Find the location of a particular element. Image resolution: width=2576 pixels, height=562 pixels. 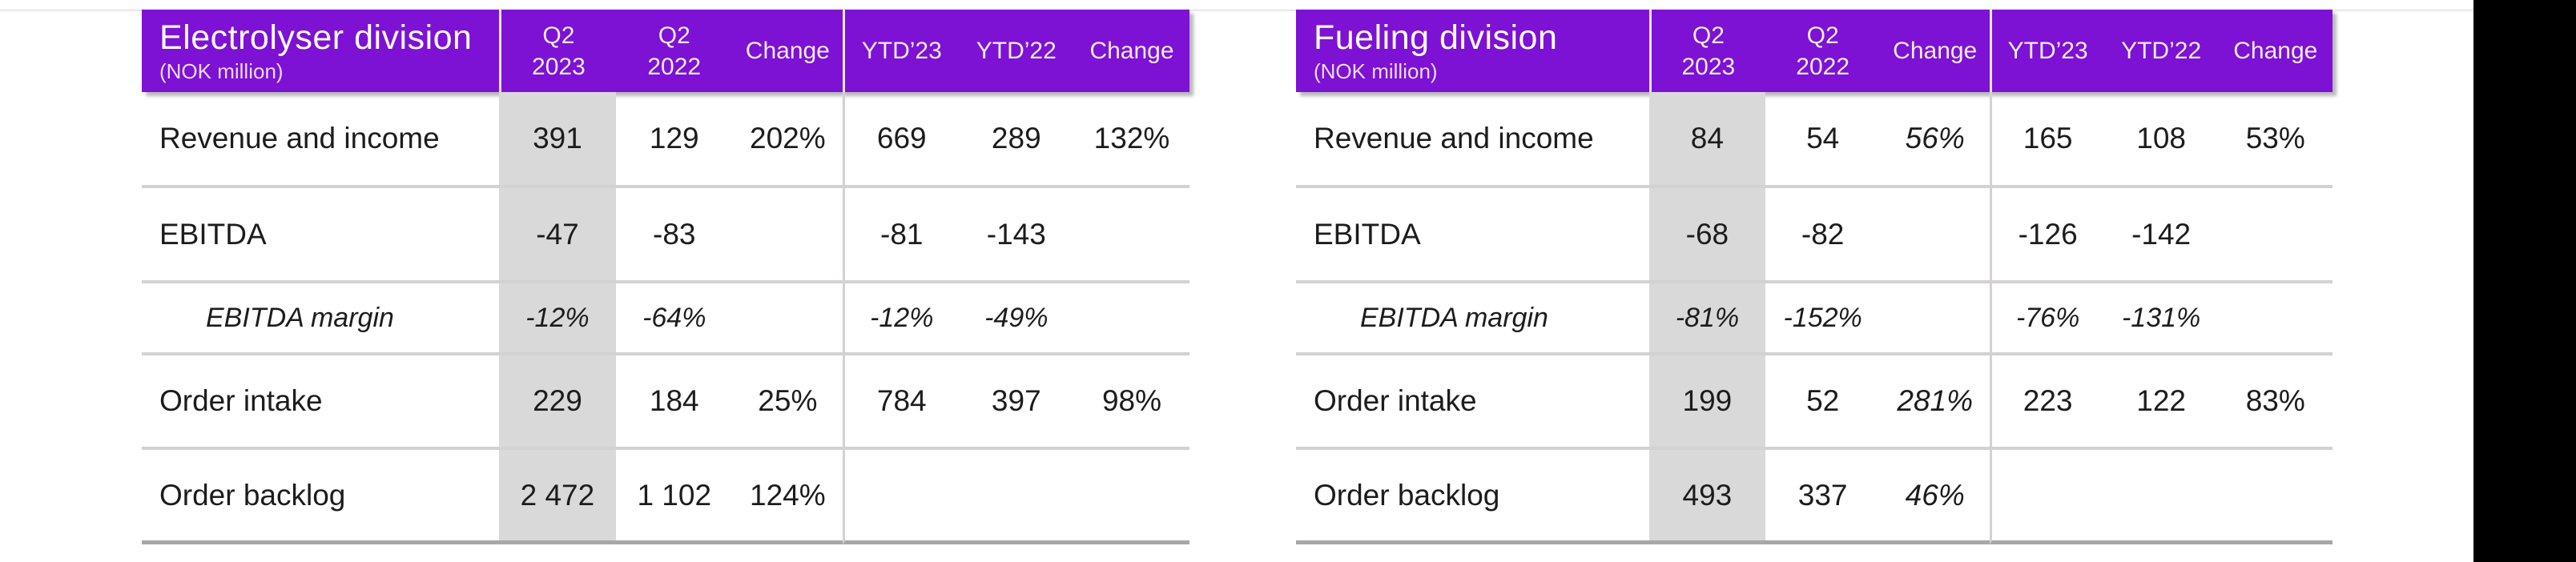

table-cell: 165 is located at coordinates (2047, 140).